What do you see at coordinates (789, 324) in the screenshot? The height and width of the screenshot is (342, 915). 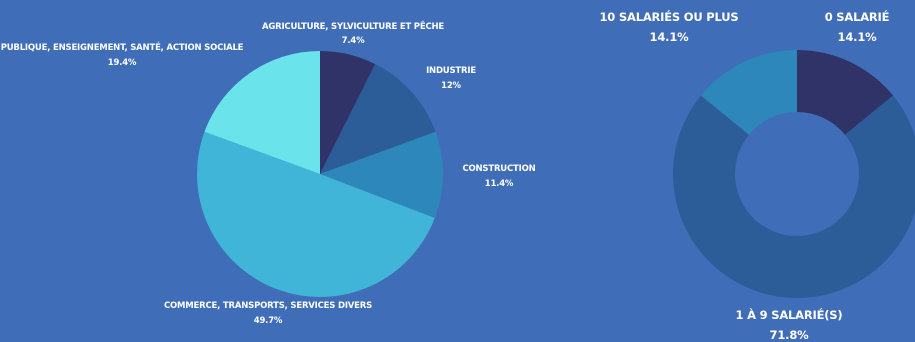 I see `label-one-to-nine: 1 À 9 SALARIÉ(S) 71.8%` at bounding box center [789, 324].